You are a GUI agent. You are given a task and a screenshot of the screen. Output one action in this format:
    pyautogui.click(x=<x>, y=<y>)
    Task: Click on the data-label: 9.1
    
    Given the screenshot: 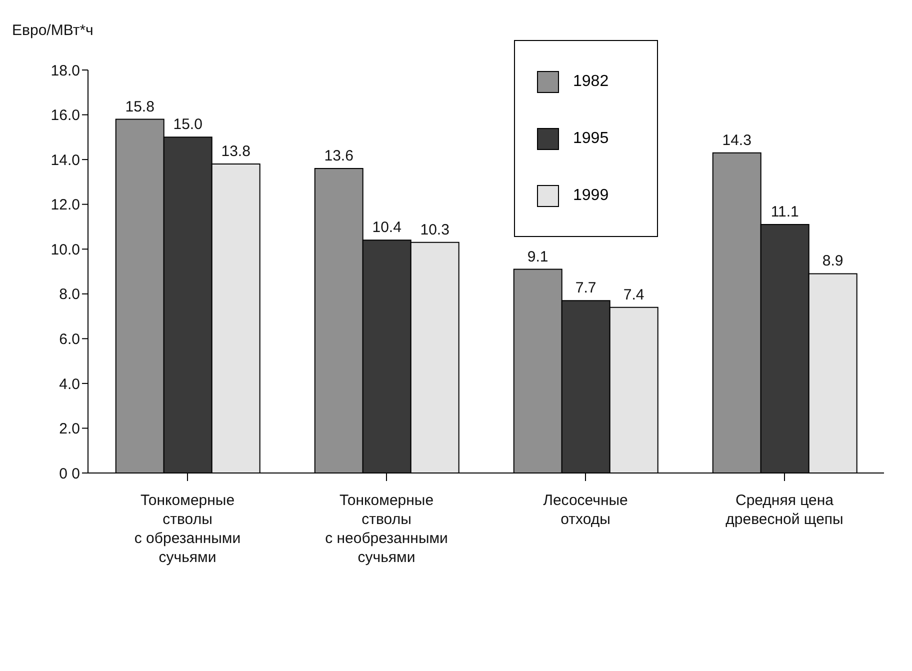 What is the action you would take?
    pyautogui.click(x=537, y=257)
    